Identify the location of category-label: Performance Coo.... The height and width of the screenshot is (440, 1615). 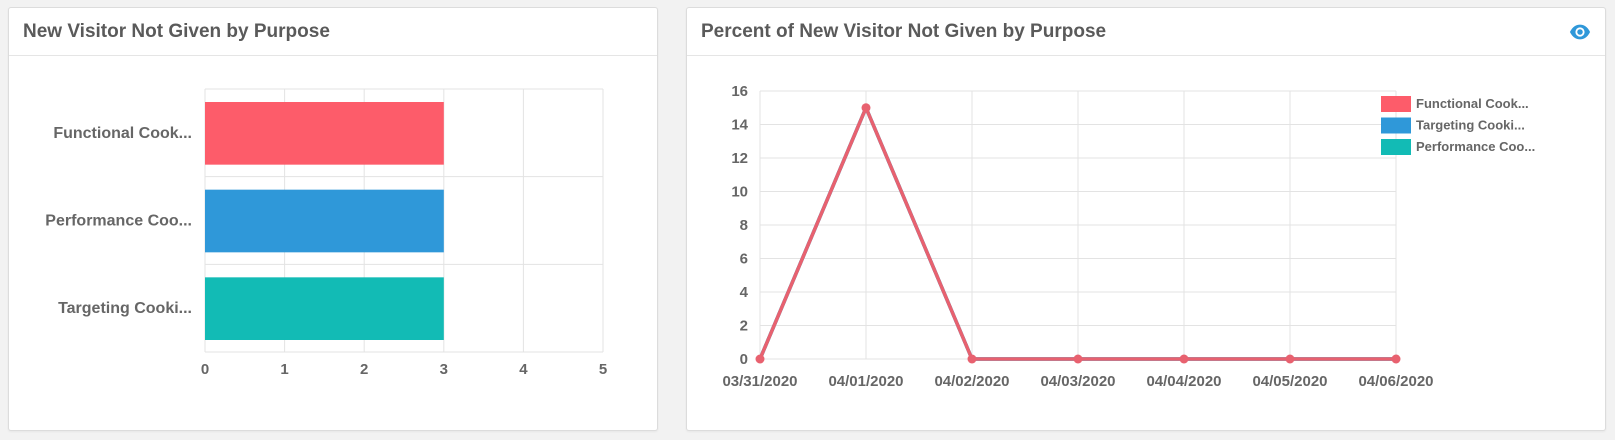
(118, 221).